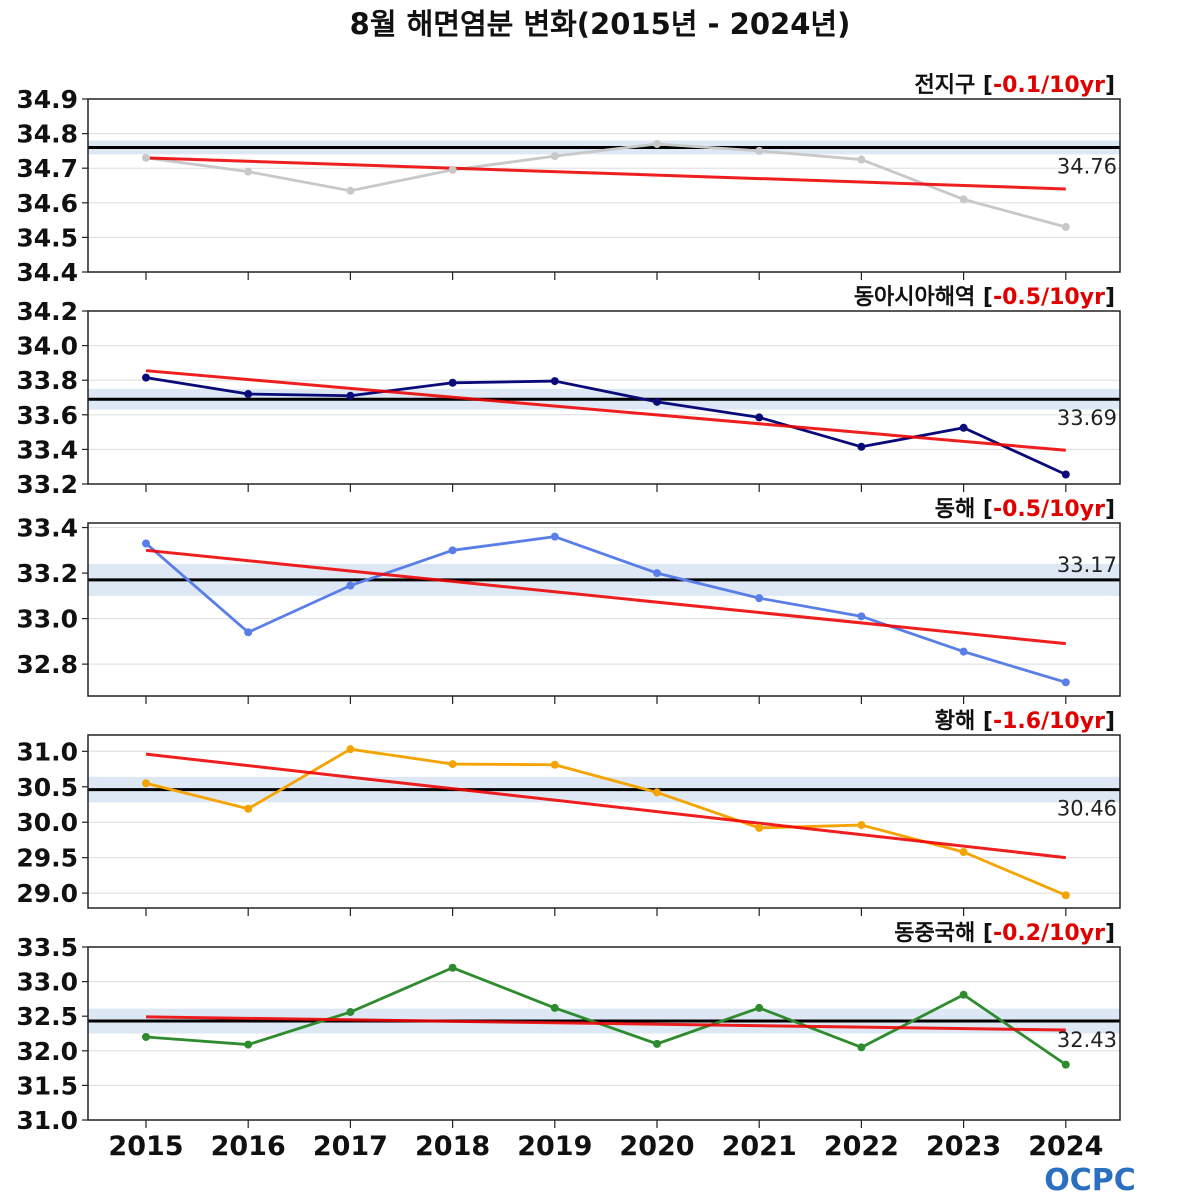 The height and width of the screenshot is (1200, 1200). Describe the element at coordinates (1065, 1146) in the screenshot. I see `x-tick-label: 2024` at that location.